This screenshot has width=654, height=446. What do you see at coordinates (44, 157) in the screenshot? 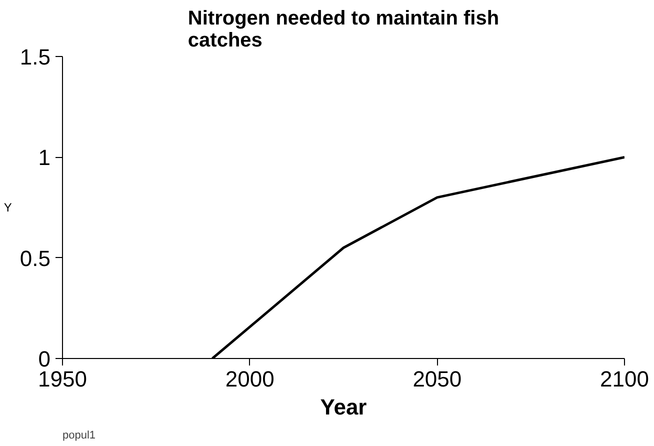
I see `y-tick-label: 1` at bounding box center [44, 157].